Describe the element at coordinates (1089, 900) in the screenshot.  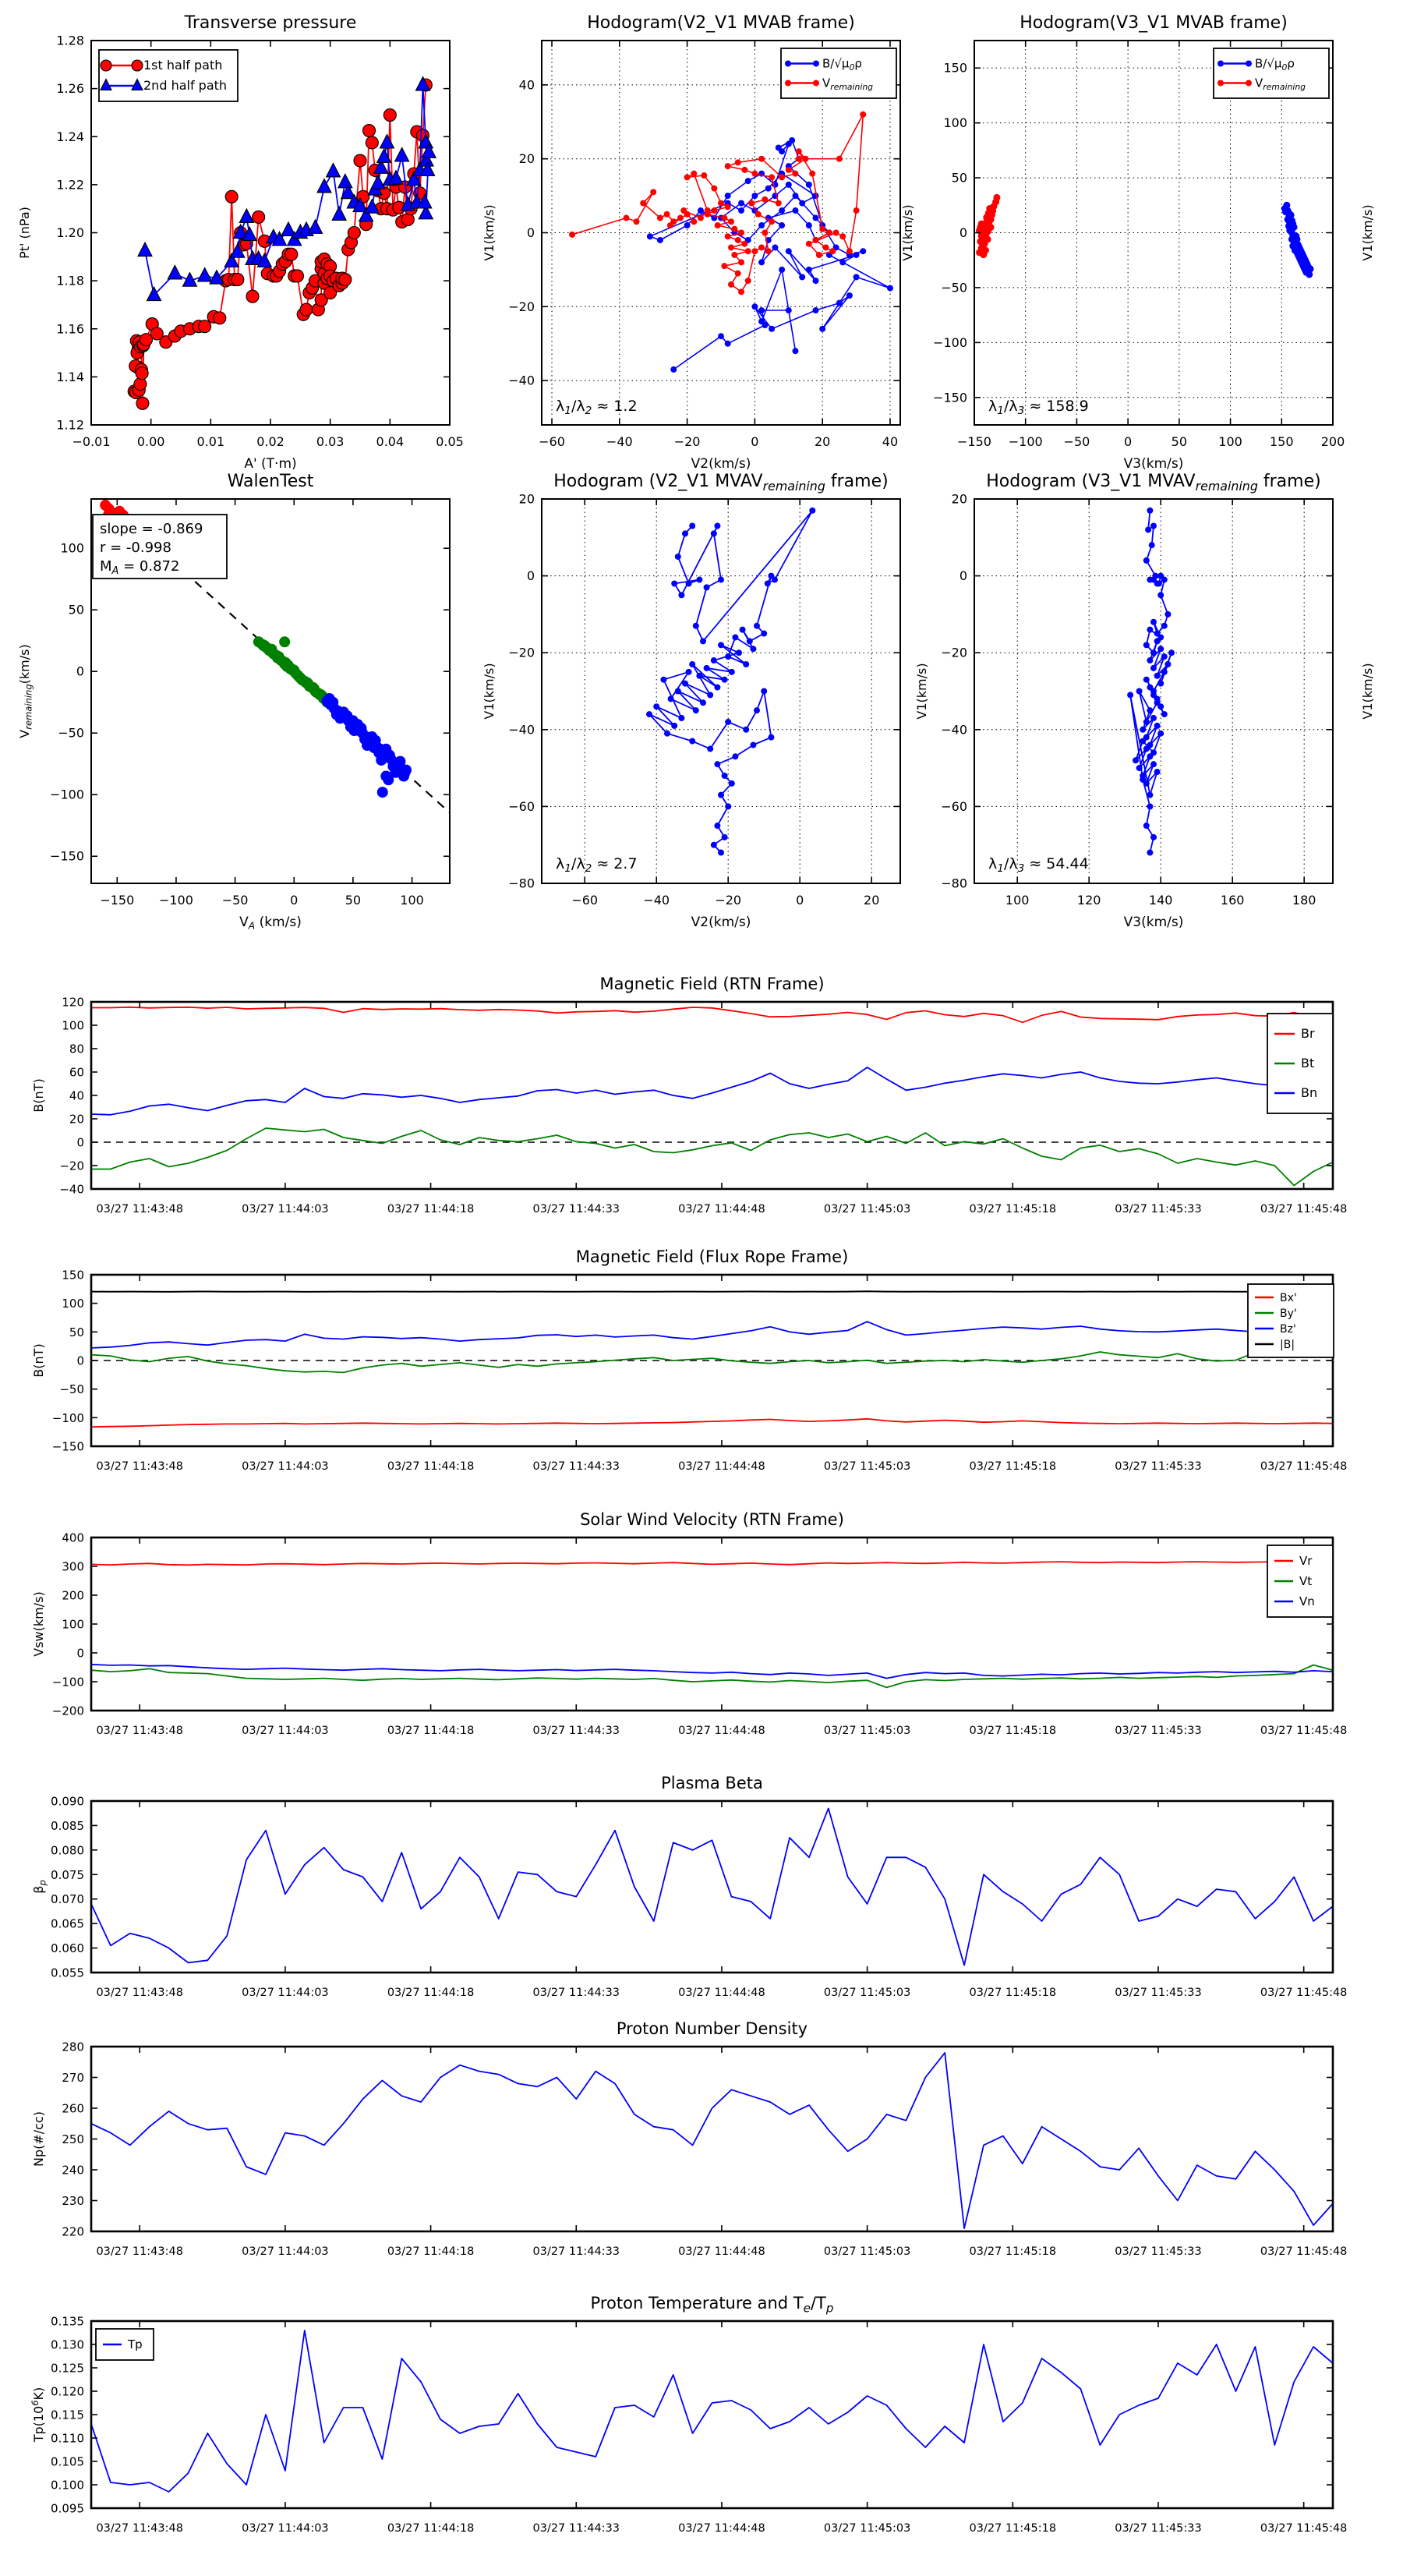
I see `x-tick-label: 120` at that location.